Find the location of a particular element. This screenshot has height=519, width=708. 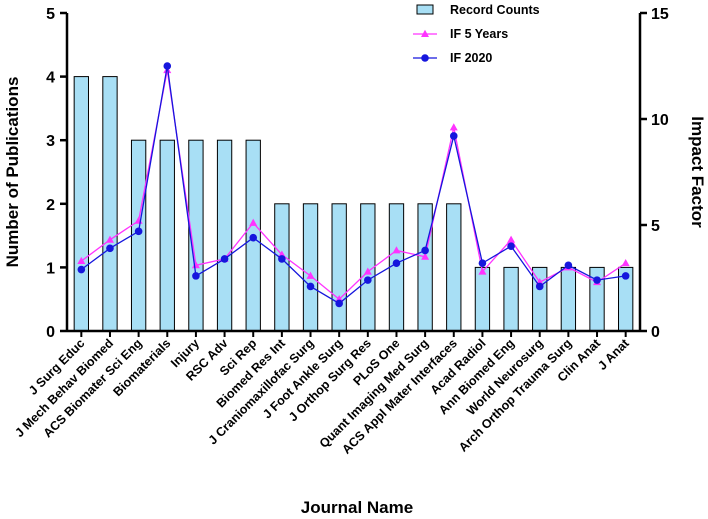

y2-axis-title: Impact Factor is located at coordinates (697, 172).